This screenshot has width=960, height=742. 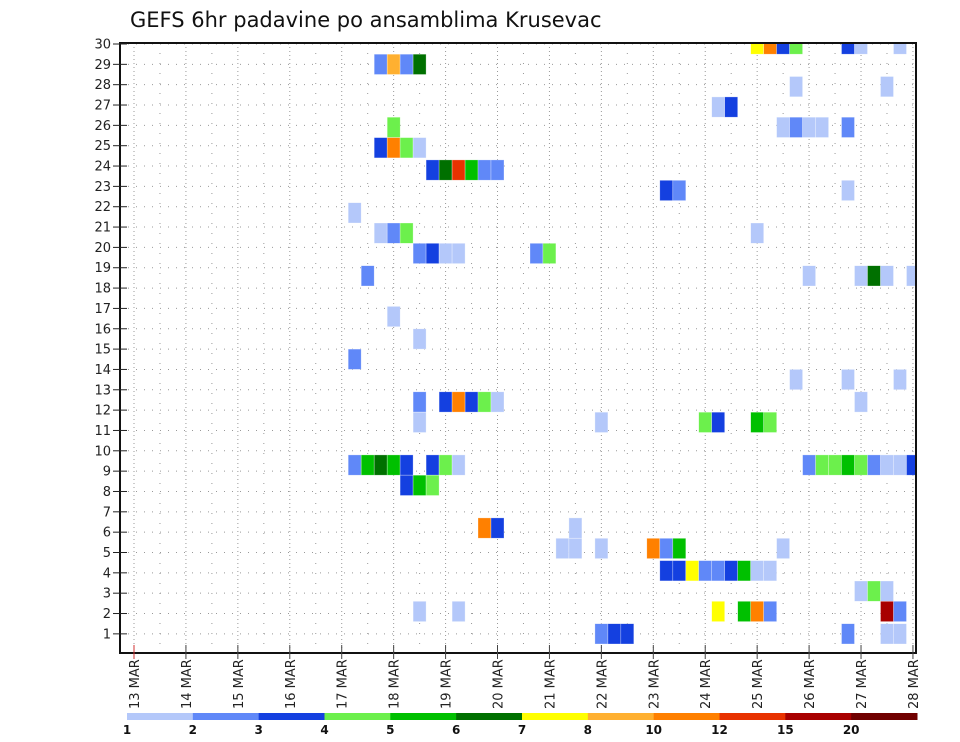 I want to click on y-tick-label: 11, so click(x=102, y=431).